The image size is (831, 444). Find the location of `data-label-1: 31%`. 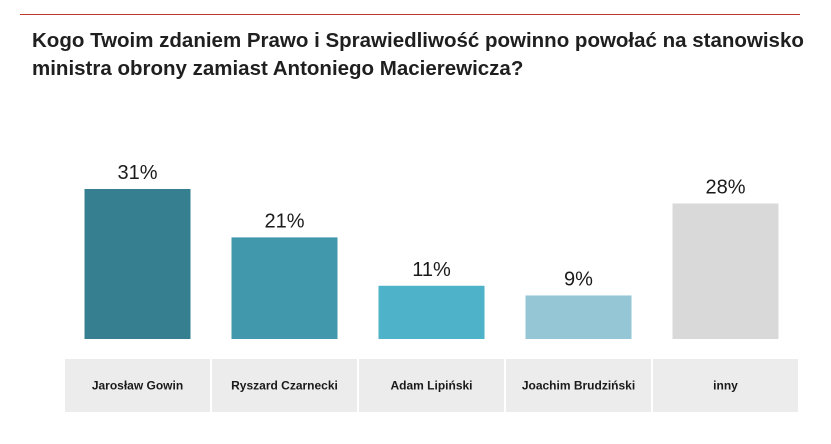

data-label-1: 31% is located at coordinates (137, 173).